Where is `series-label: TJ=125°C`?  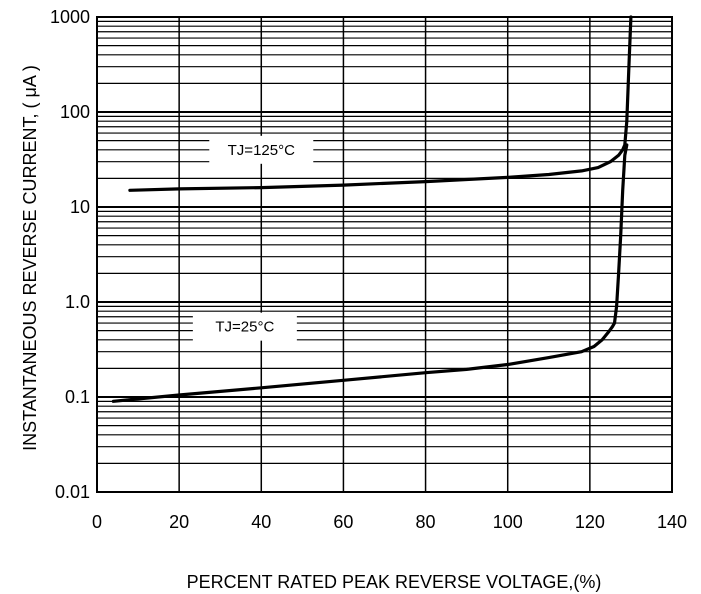
series-label: TJ=125°C is located at coordinates (261, 150).